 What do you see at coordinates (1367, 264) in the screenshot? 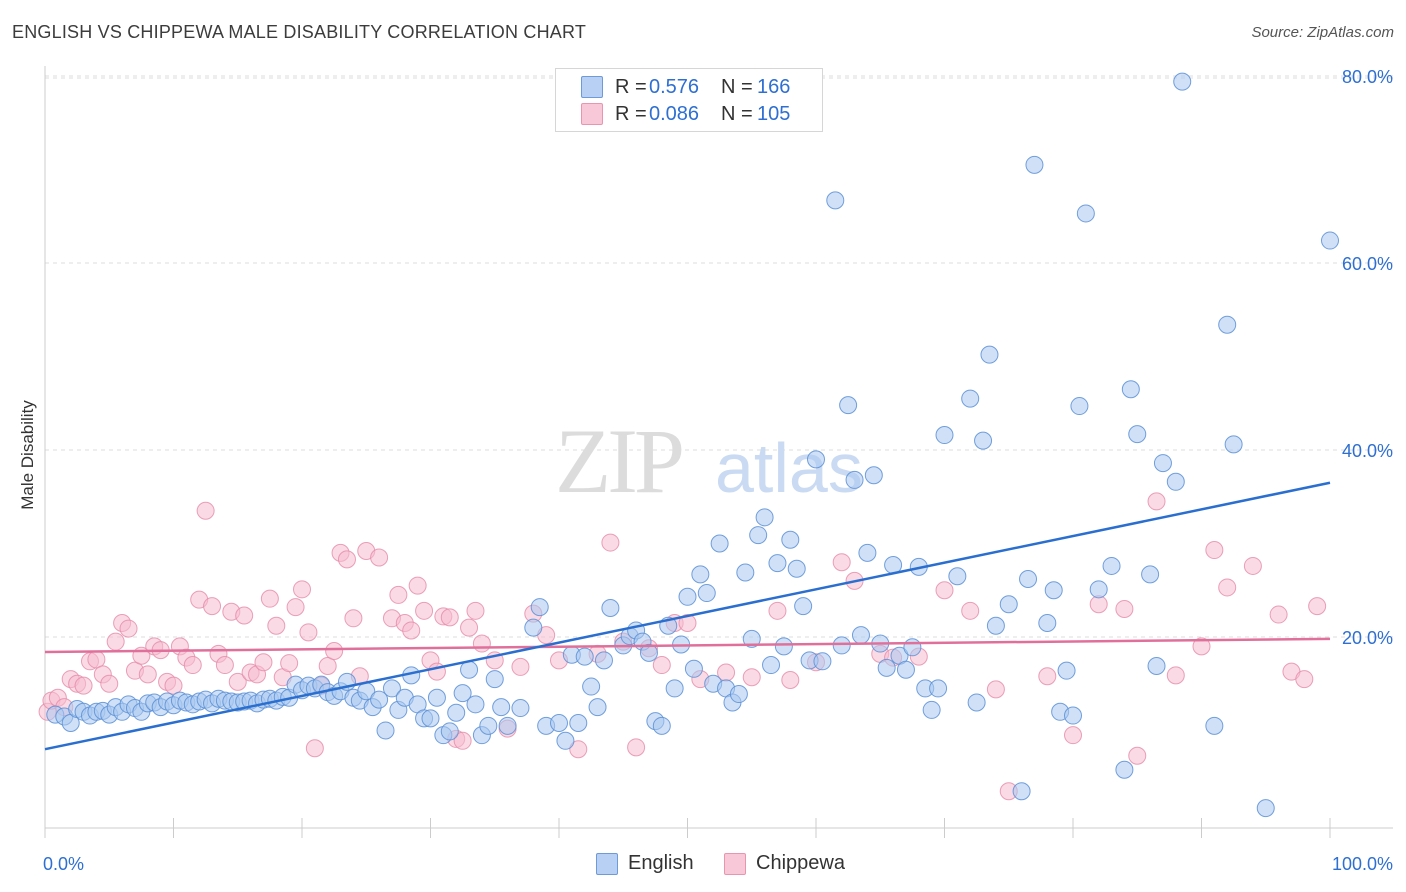
I see `y-tick-label: 60.0%` at bounding box center [1367, 264].